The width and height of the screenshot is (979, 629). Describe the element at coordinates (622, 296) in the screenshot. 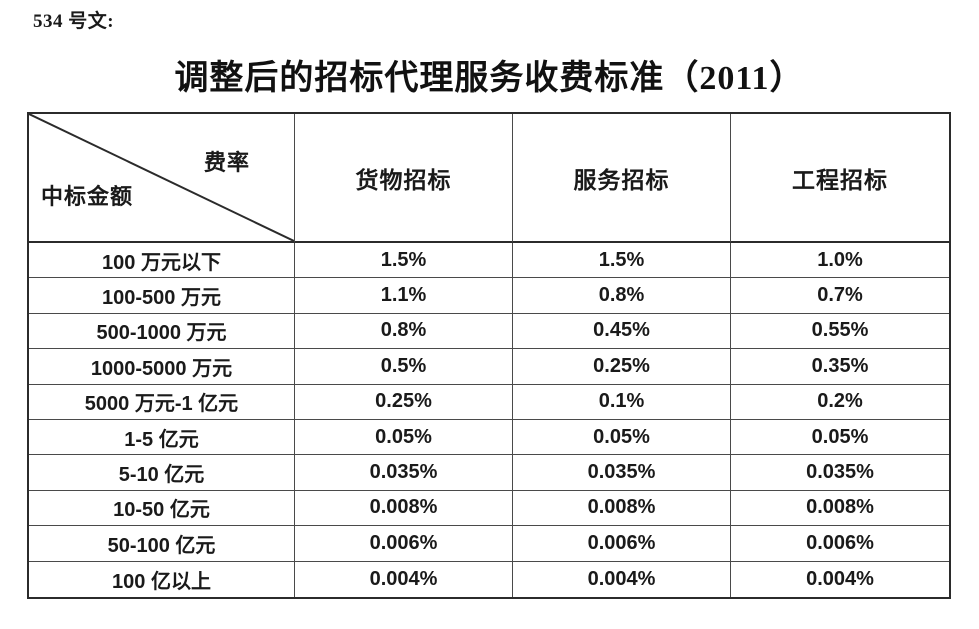

I see `fee-cell-service: 0.8%` at that location.